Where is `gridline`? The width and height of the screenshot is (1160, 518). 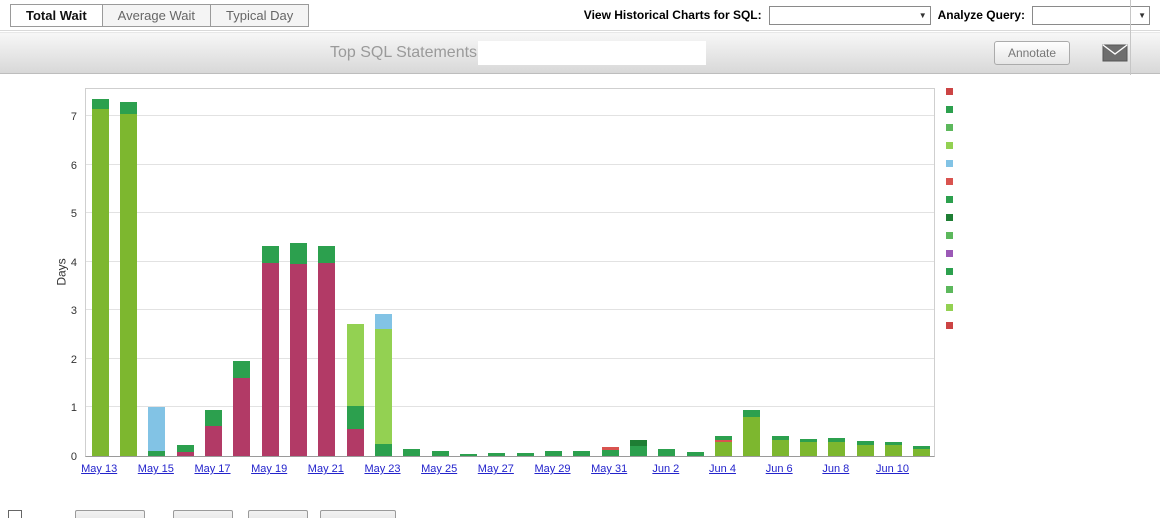 gridline is located at coordinates (510, 164).